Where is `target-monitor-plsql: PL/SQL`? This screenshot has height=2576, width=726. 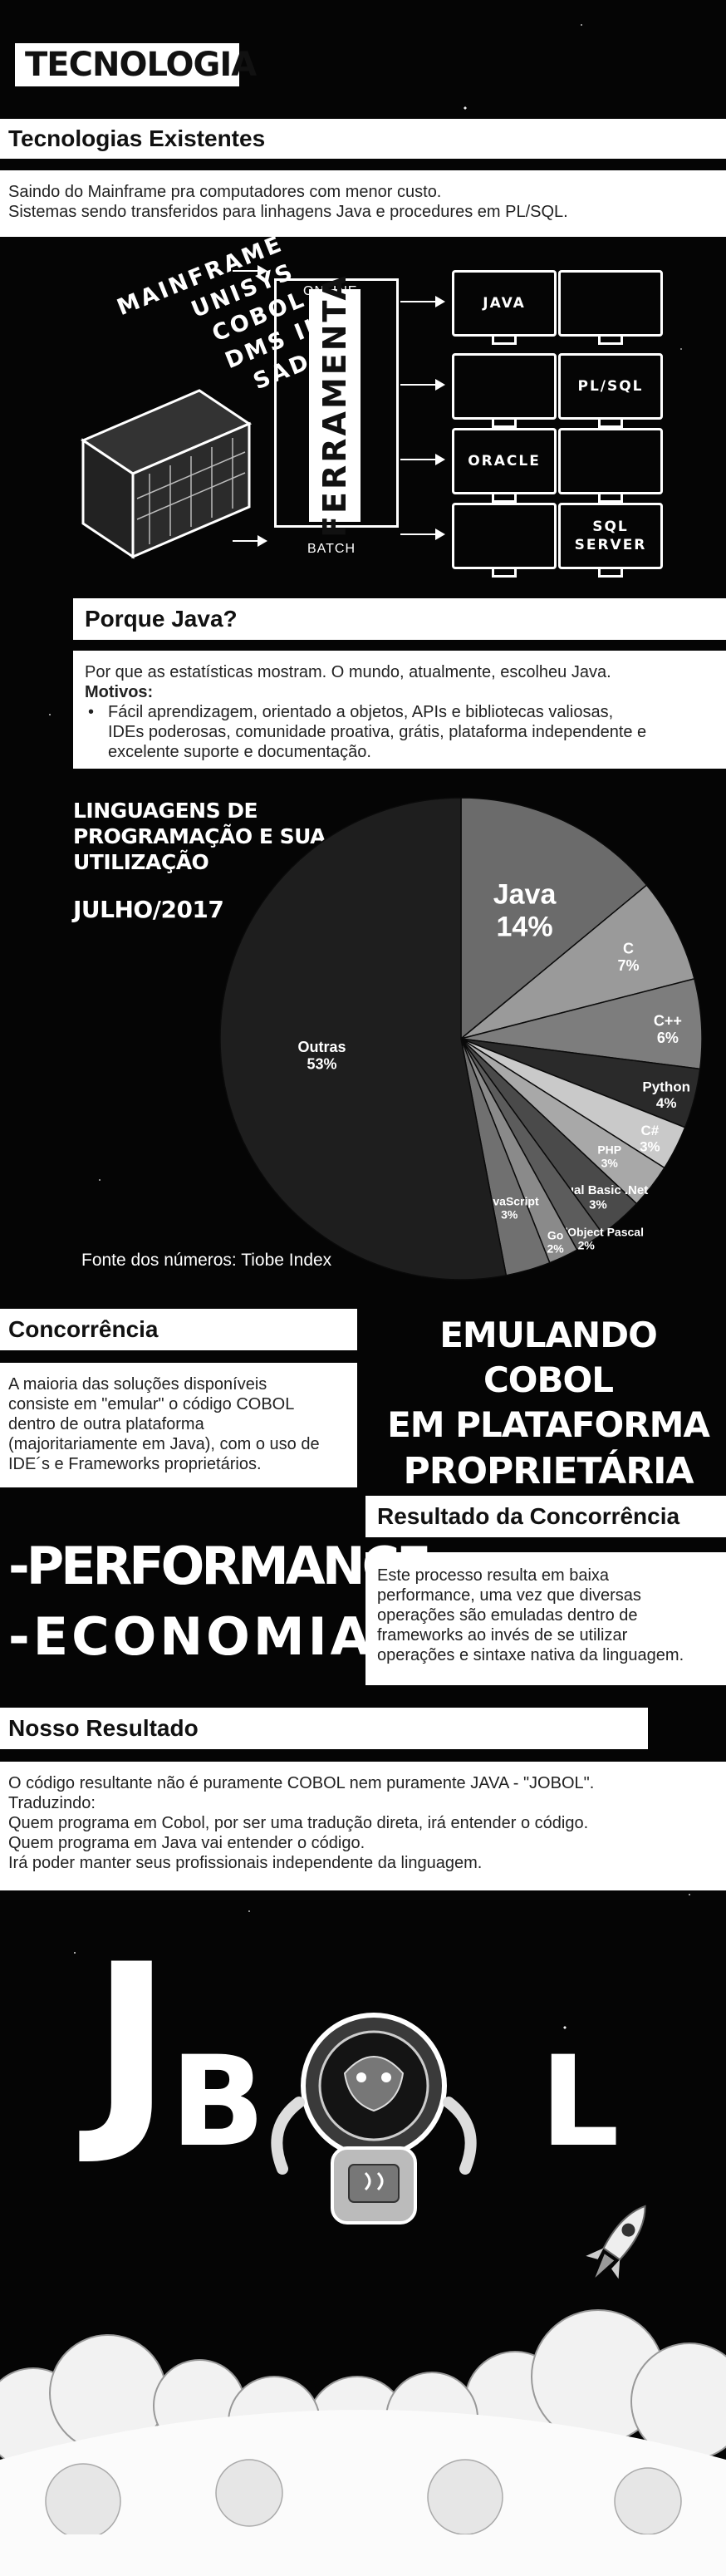 target-monitor-plsql: PL/SQL is located at coordinates (610, 386).